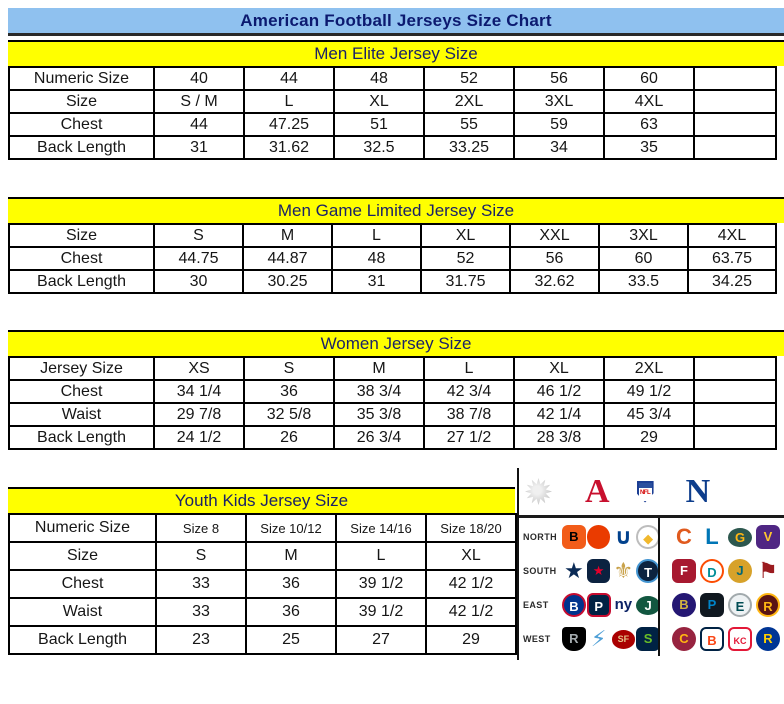 The width and height of the screenshot is (784, 704). Describe the element at coordinates (291, 640) in the screenshot. I see `value-cell: 25` at that location.